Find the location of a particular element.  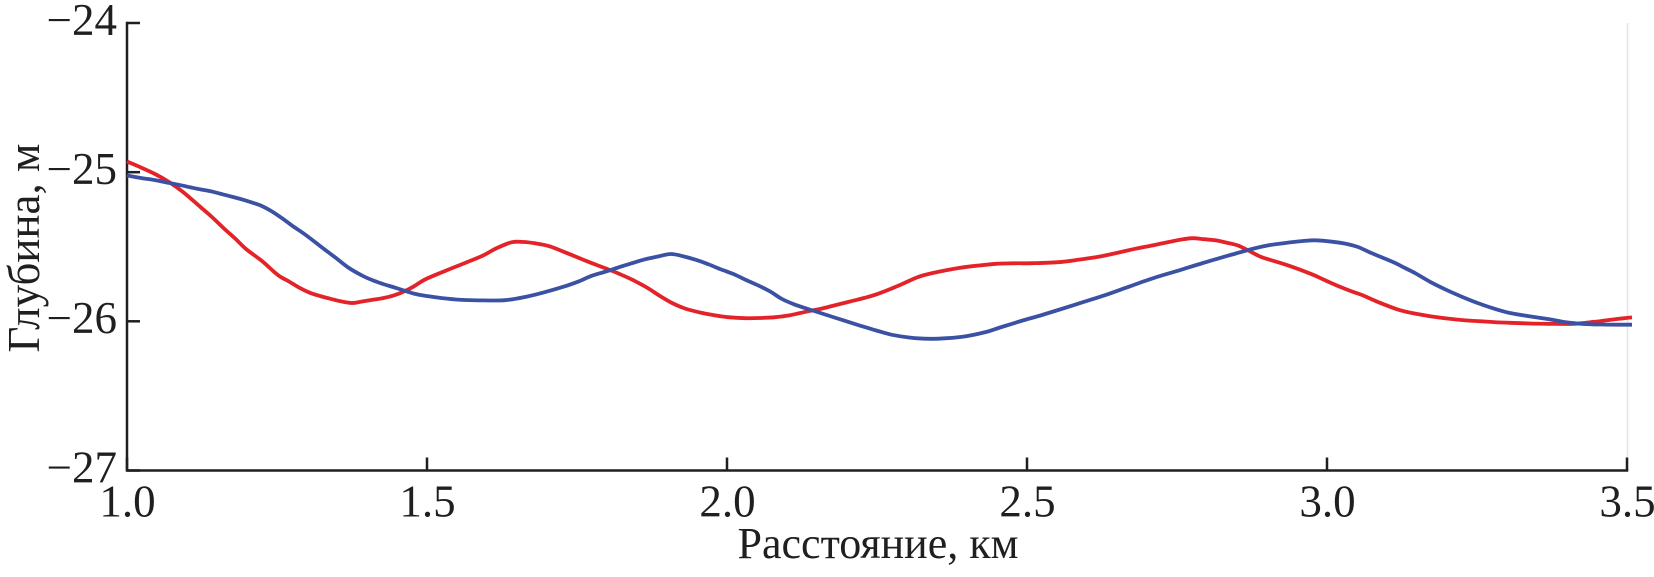

svg-text: 1.0 is located at coordinates (127, 502).